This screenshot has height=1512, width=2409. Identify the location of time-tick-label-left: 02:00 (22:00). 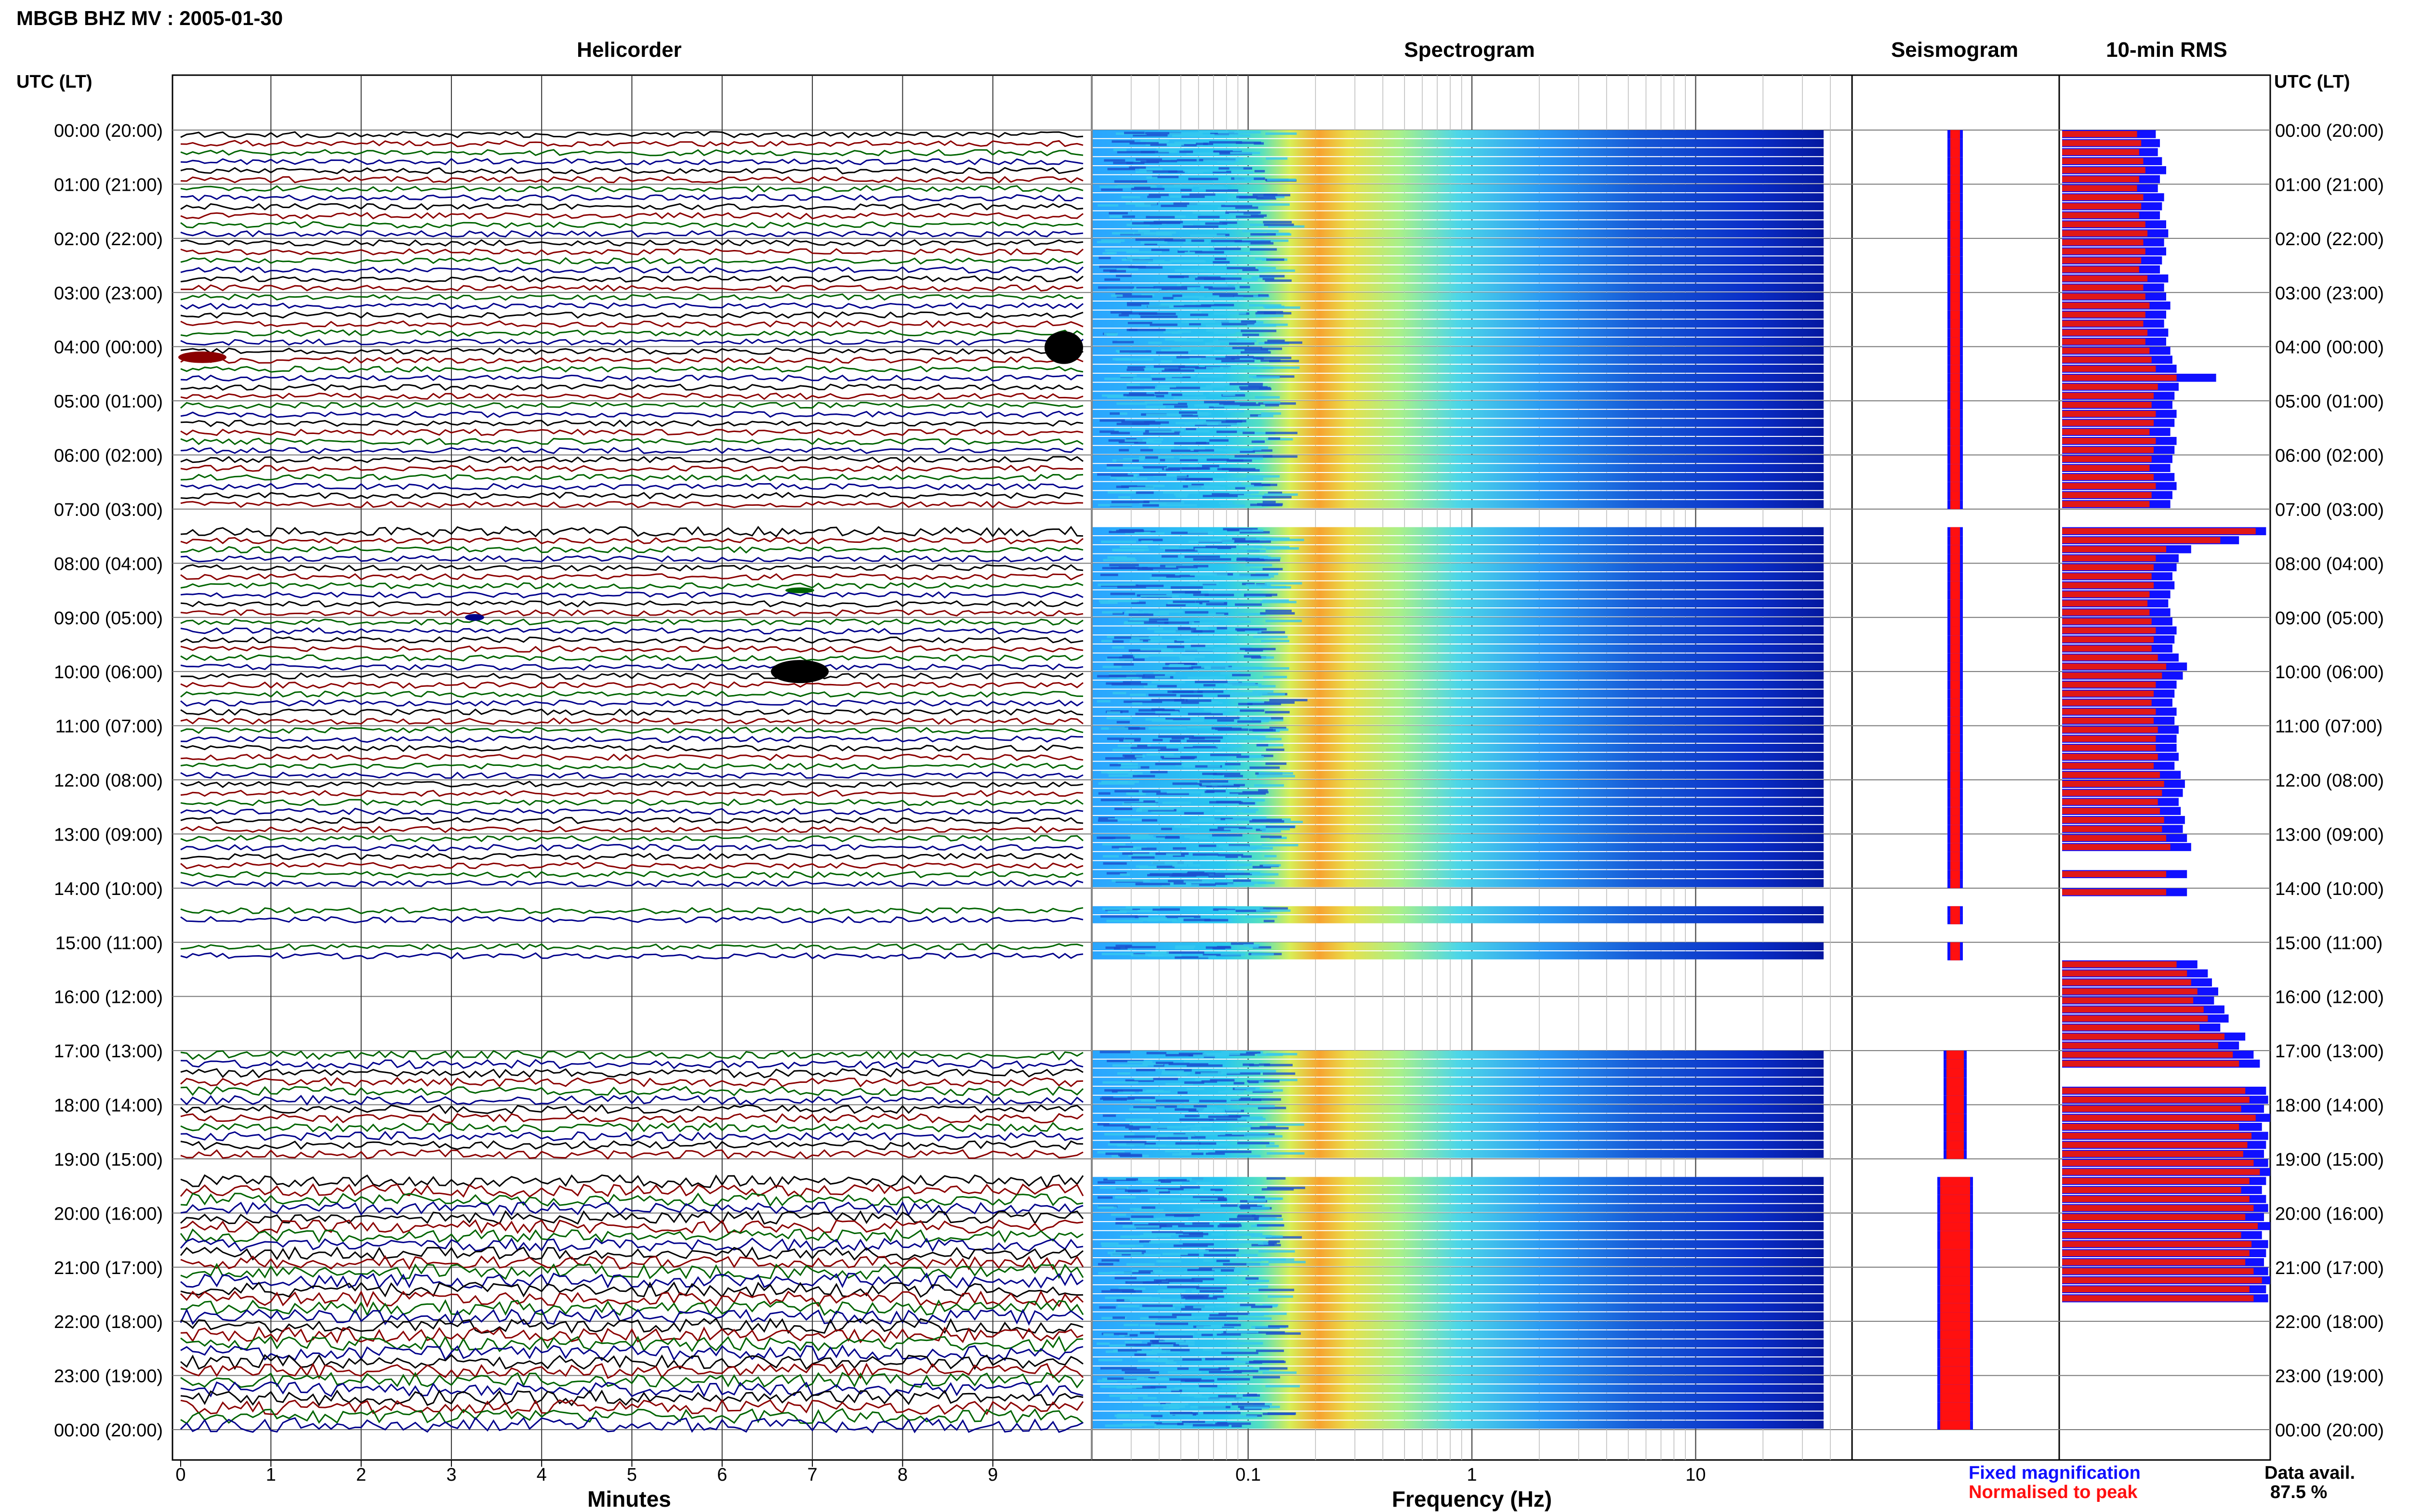
(108, 239).